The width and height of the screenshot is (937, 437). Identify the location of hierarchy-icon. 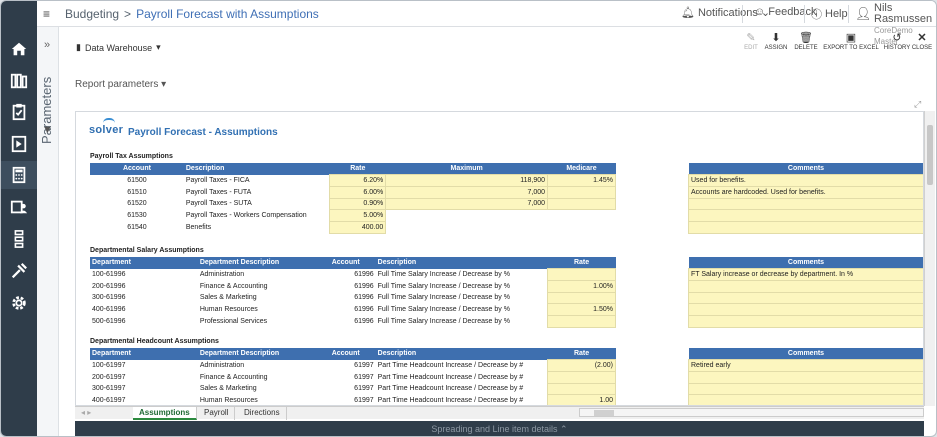
(19, 239).